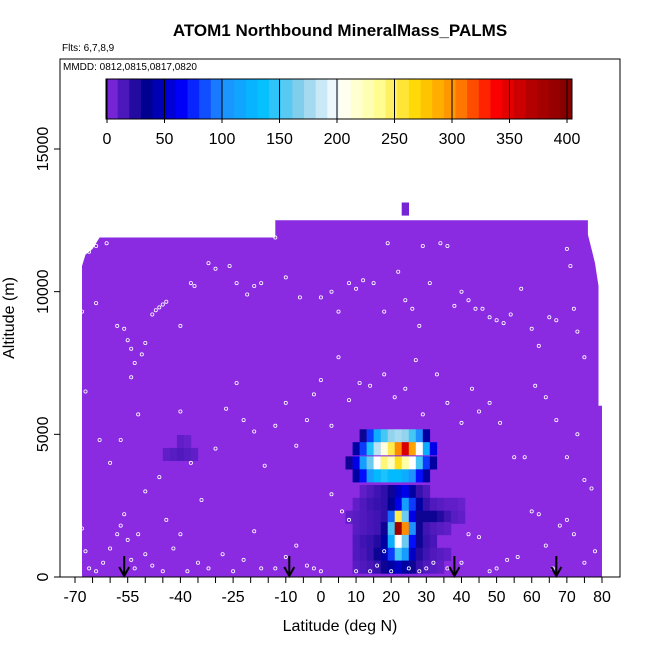 The image size is (650, 650). Describe the element at coordinates (341, 113) in the screenshot. I see `colorbar: 0 50 100 150 200 250 300 350 400` at that location.